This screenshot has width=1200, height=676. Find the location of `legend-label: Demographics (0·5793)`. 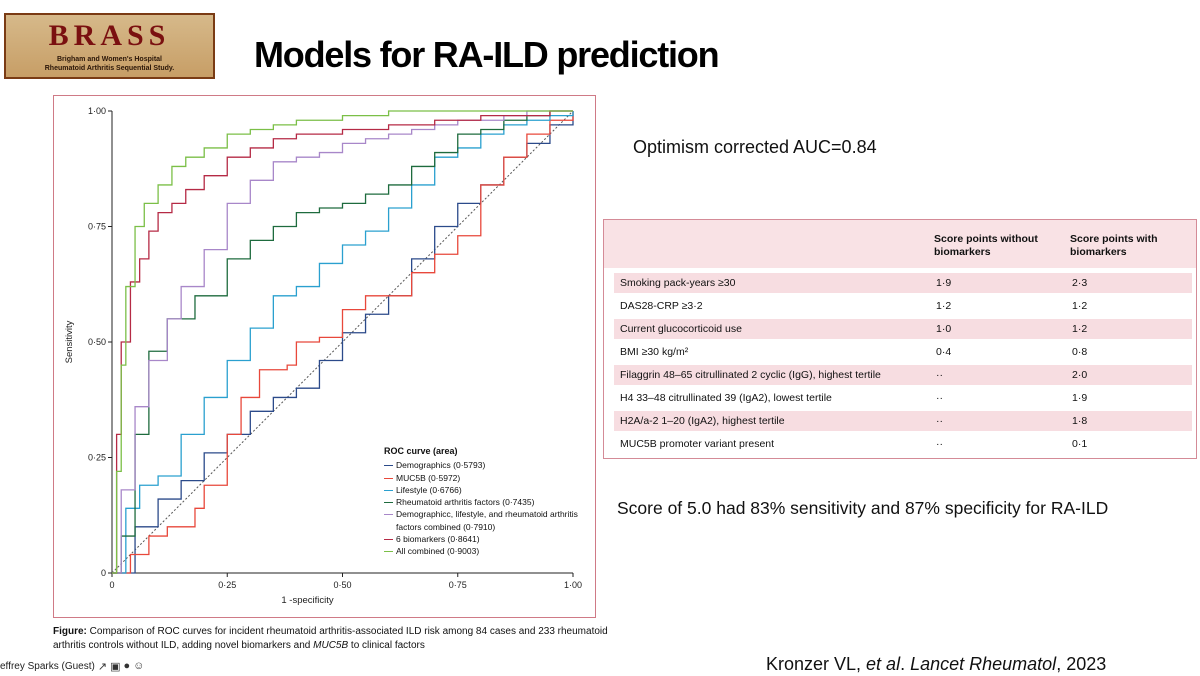

legend-label: Demographics (0·5793) is located at coordinates (441, 465).